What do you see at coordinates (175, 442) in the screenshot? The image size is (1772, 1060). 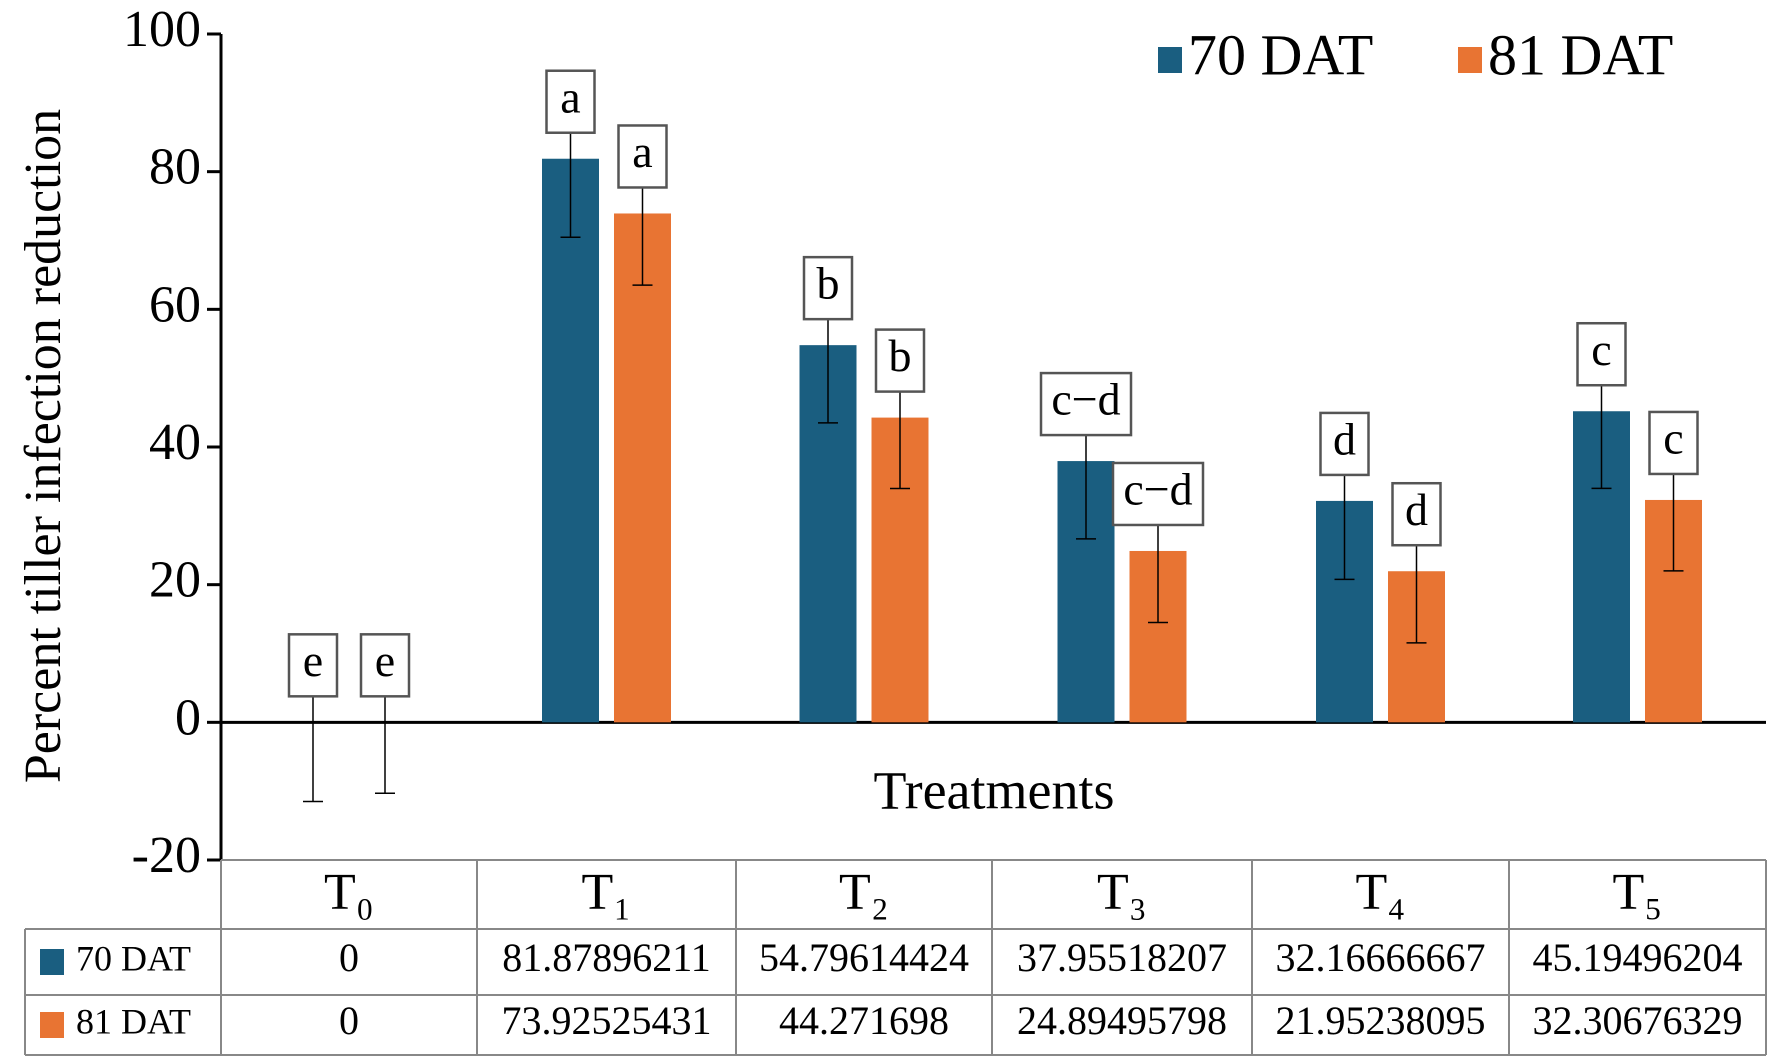 I see `y-tick-label: 40` at bounding box center [175, 442].